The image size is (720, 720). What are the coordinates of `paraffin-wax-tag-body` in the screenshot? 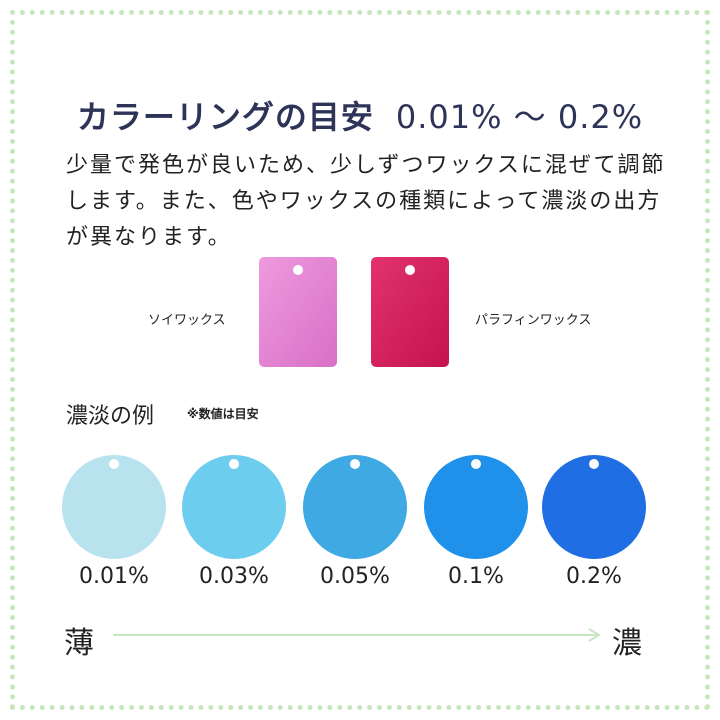 It's located at (410, 312).